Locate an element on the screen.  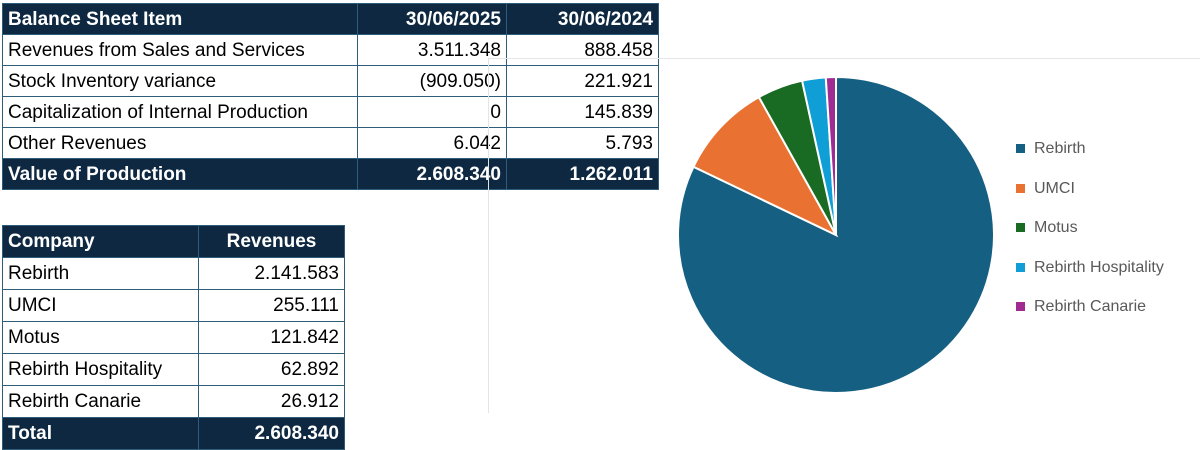
legend-label: Rebirth Hospitality is located at coordinates (1099, 267).